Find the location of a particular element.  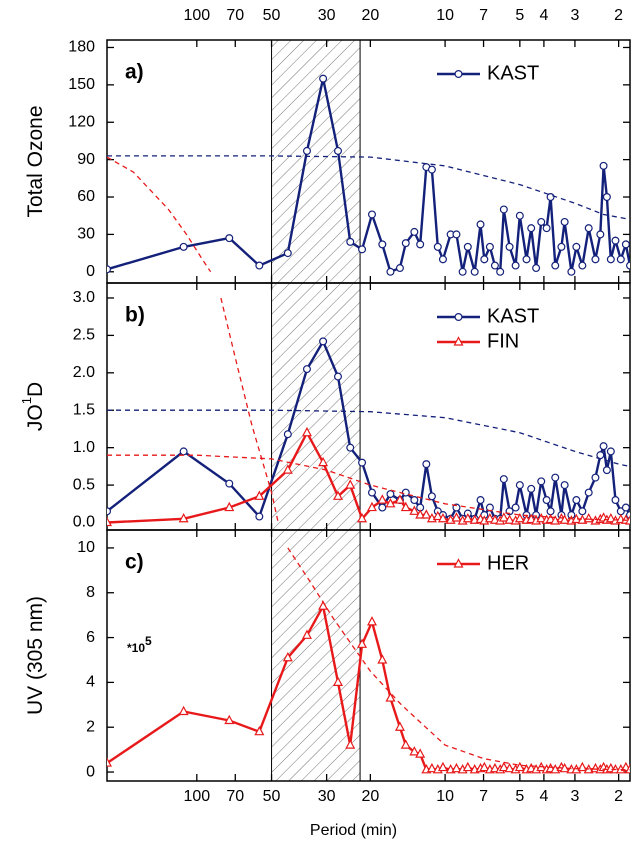

x-tick-label-top: 3 is located at coordinates (574, 15).